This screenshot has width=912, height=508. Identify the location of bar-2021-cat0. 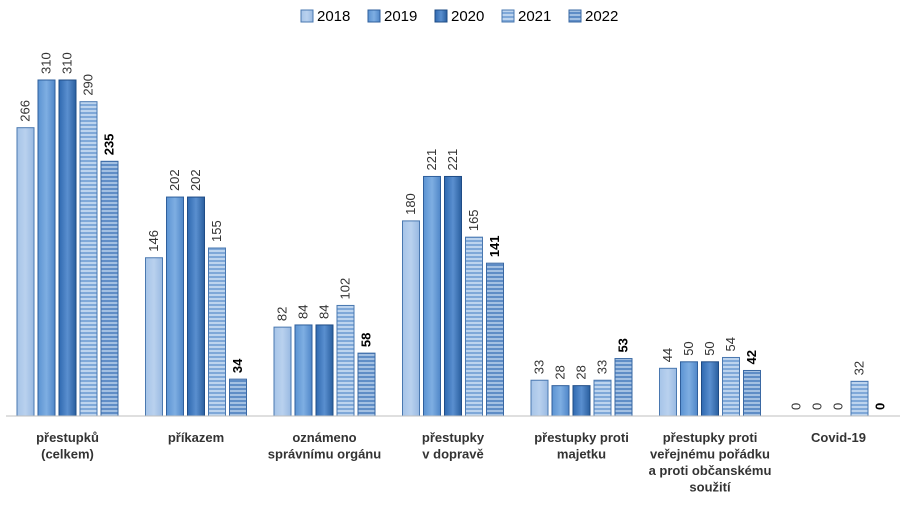
(88, 259).